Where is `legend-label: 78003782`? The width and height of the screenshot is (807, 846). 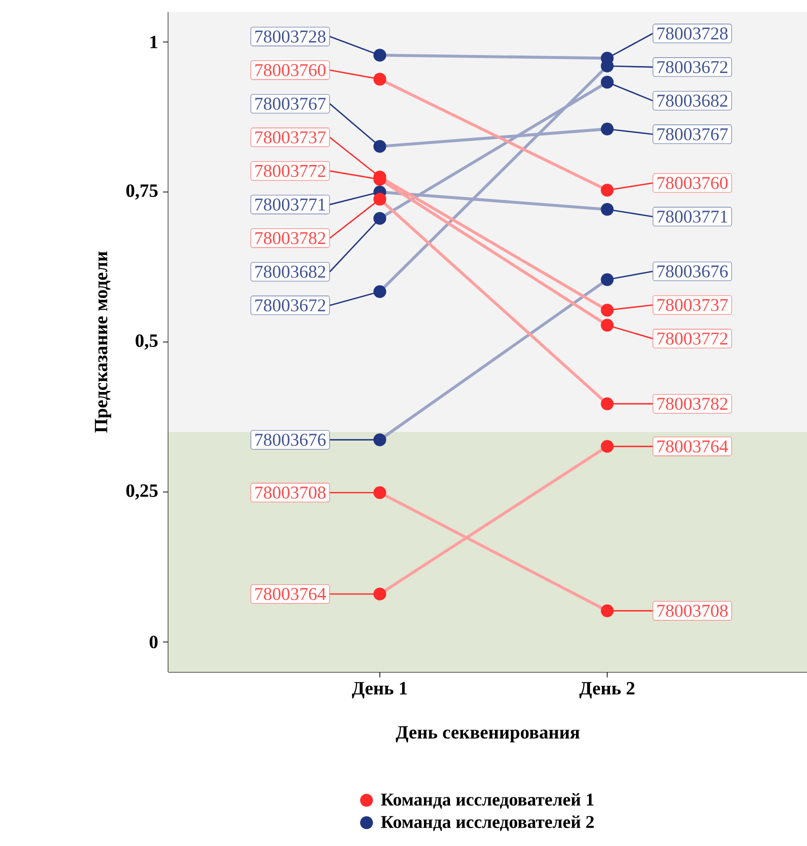
legend-label: 78003782 is located at coordinates (692, 404).